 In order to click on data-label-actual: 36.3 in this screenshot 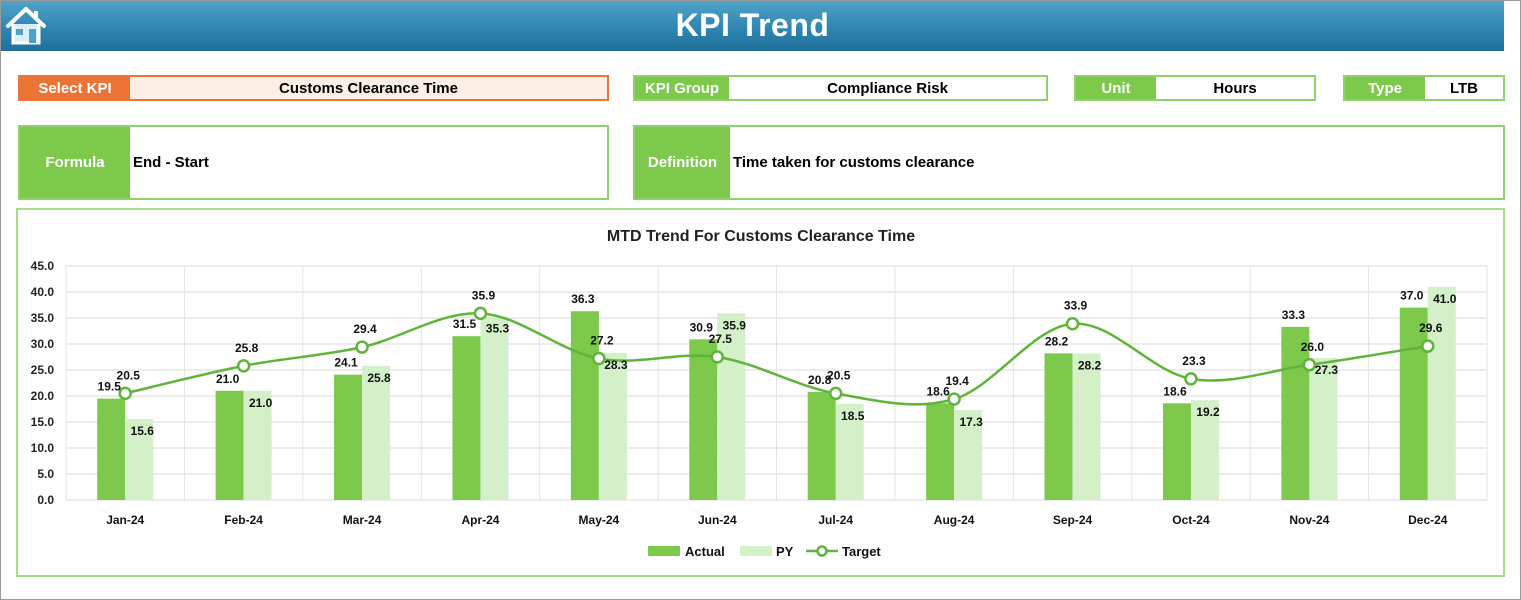, I will do `click(583, 299)`.